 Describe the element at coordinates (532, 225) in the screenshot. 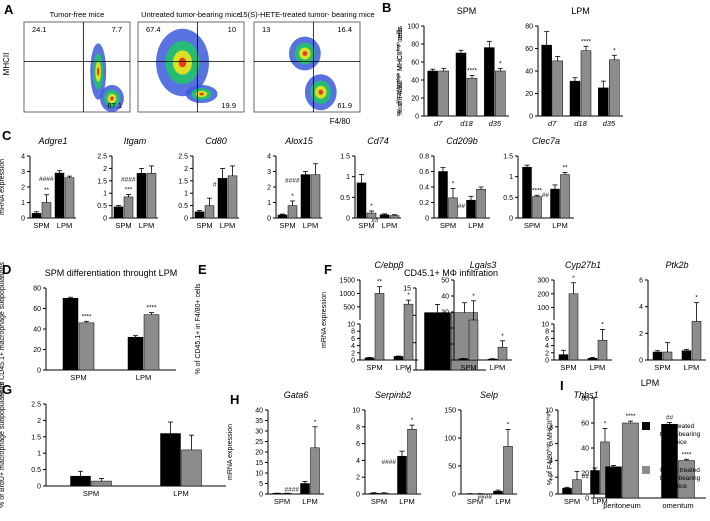

I see `x-tick-label: SPM` at that location.